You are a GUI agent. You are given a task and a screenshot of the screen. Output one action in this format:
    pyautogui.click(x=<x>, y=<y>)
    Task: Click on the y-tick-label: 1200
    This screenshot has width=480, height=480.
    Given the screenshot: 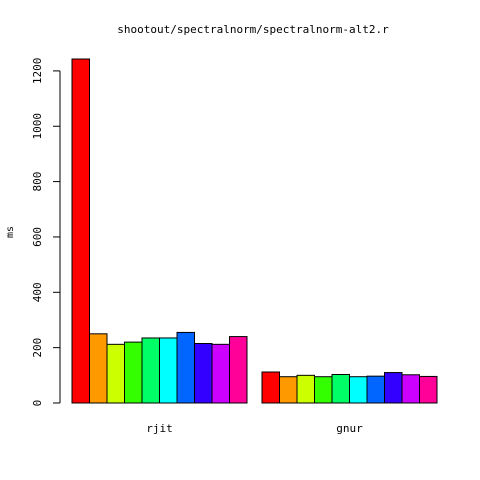 What is the action you would take?
    pyautogui.click(x=37, y=71)
    